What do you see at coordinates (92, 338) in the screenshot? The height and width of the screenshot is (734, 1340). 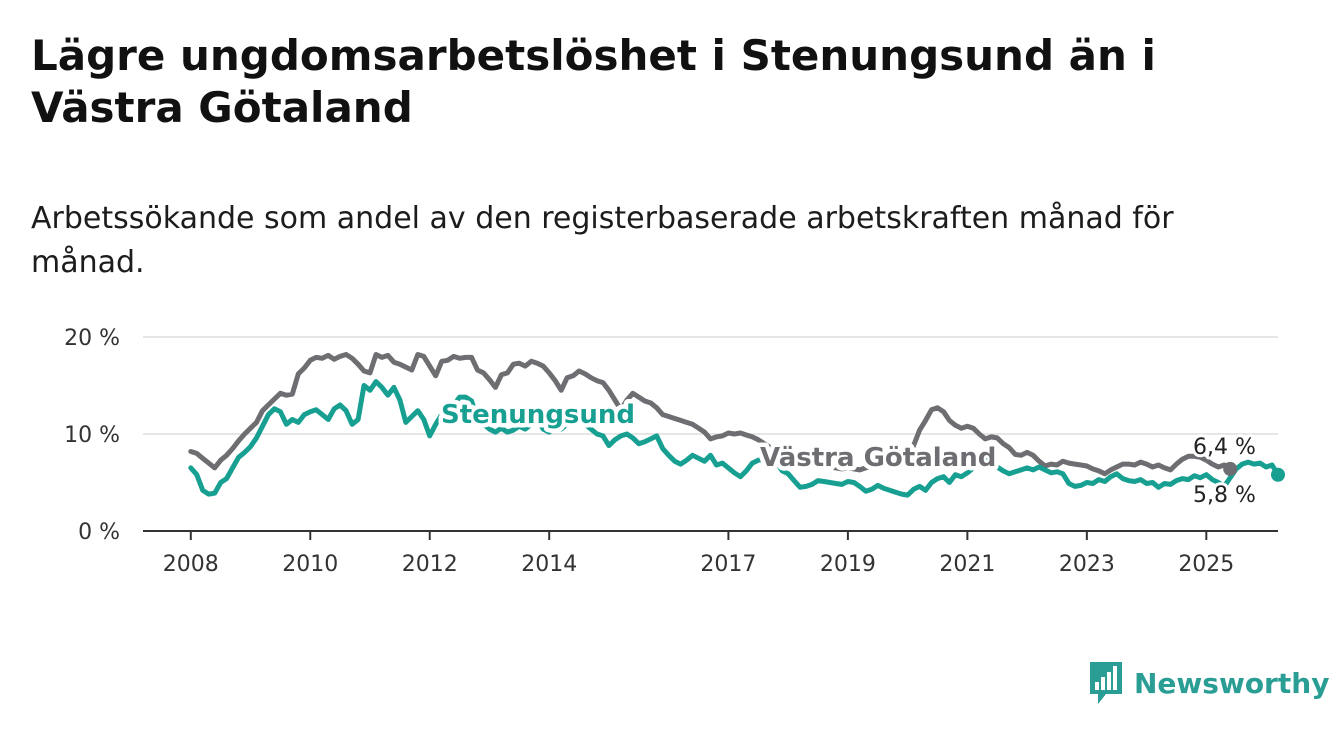 I see `y-tick-label: 20 %` at bounding box center [92, 338].